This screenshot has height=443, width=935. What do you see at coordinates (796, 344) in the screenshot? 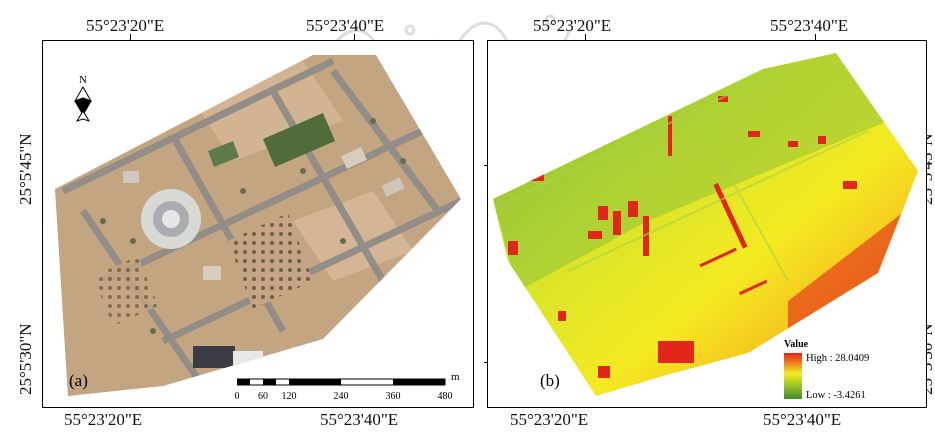
I see `legend-title: Value` at bounding box center [796, 344].